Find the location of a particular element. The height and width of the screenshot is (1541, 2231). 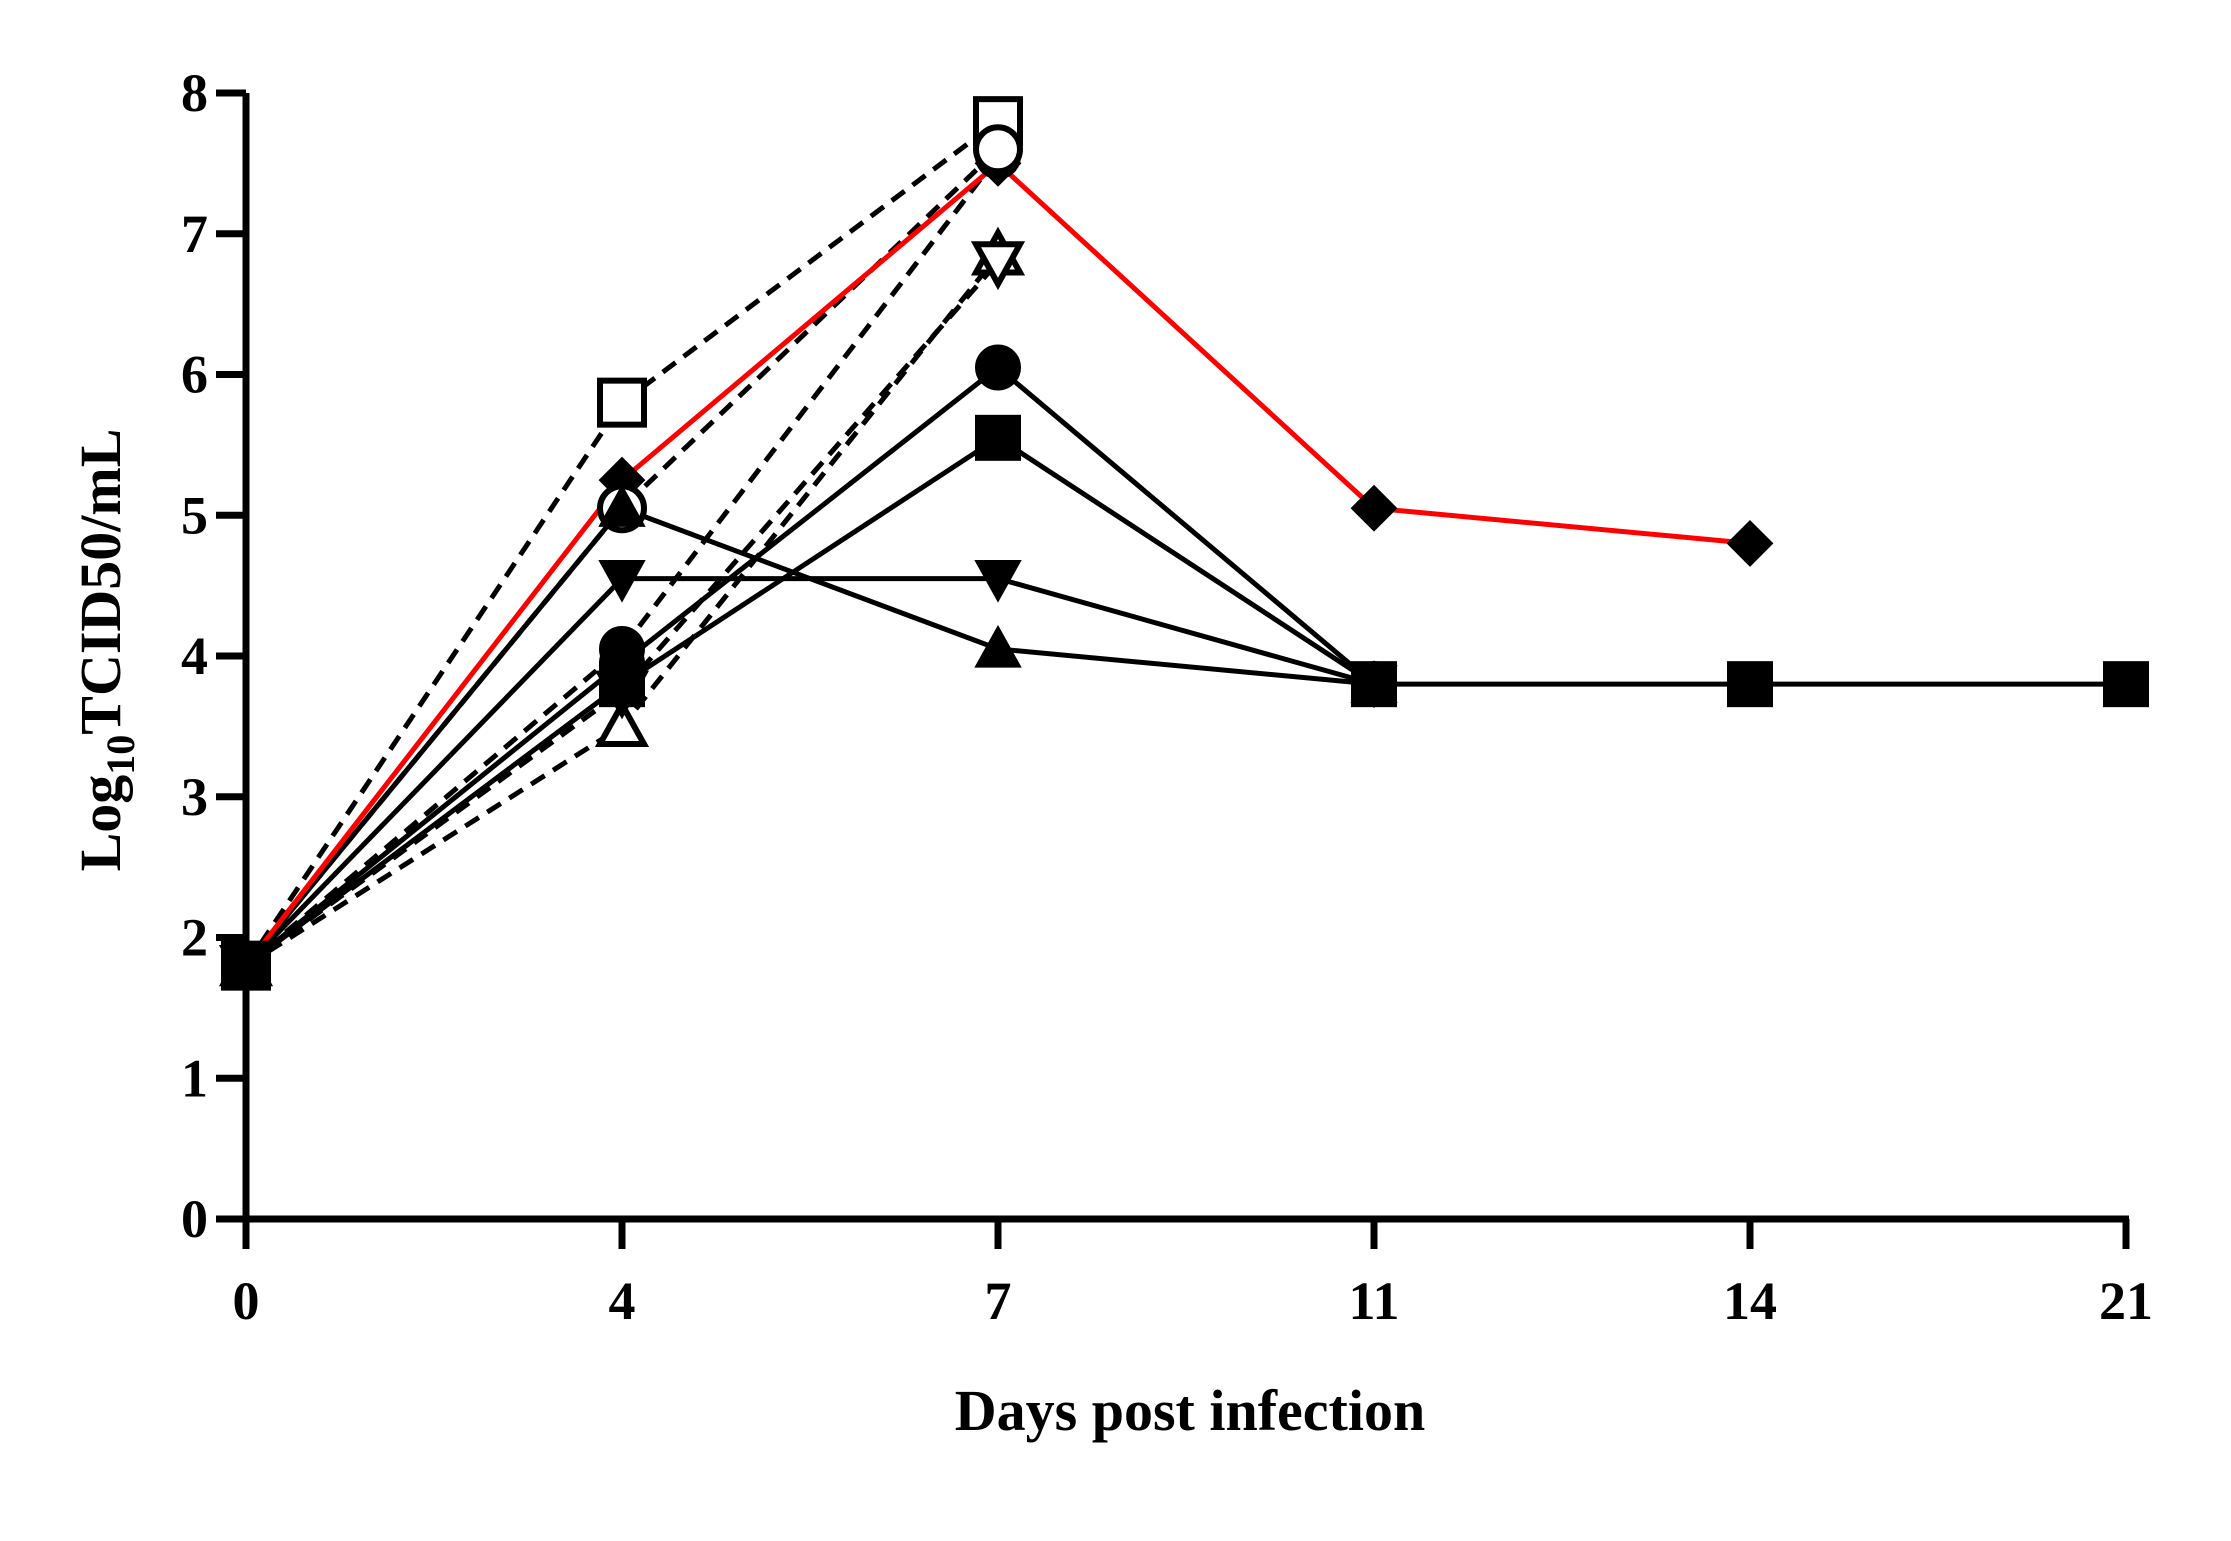

y-ticks: 0 1 2 3 4 5 6 7 8 is located at coordinates (213, 656).